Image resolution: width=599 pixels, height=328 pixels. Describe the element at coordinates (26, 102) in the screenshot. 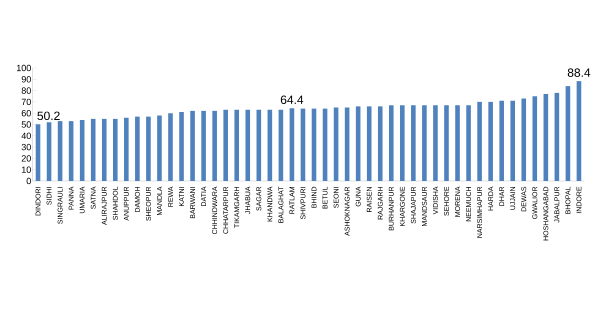

I see `y-tick-label: 70` at that location.